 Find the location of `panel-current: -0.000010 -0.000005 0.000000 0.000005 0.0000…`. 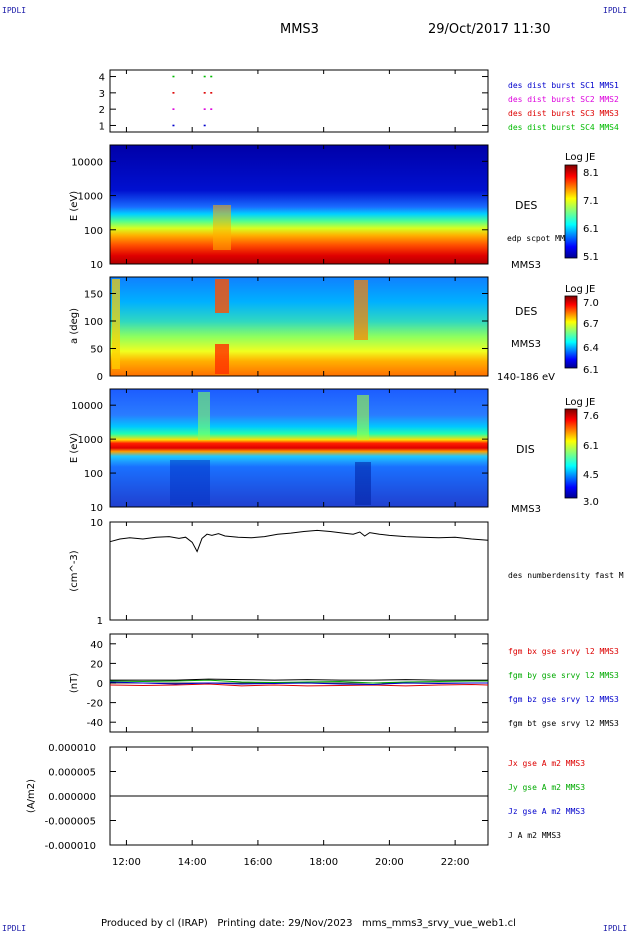

panel-current: -0.000010 -0.000005 0.000000 0.000005 0.0000… is located at coordinates (305, 797).